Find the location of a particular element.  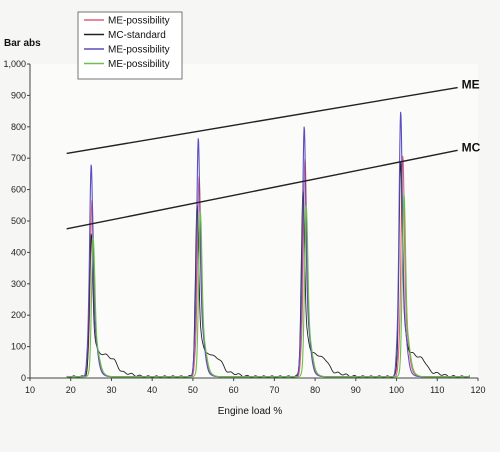

x-tick-label: 110 is located at coordinates (437, 390).